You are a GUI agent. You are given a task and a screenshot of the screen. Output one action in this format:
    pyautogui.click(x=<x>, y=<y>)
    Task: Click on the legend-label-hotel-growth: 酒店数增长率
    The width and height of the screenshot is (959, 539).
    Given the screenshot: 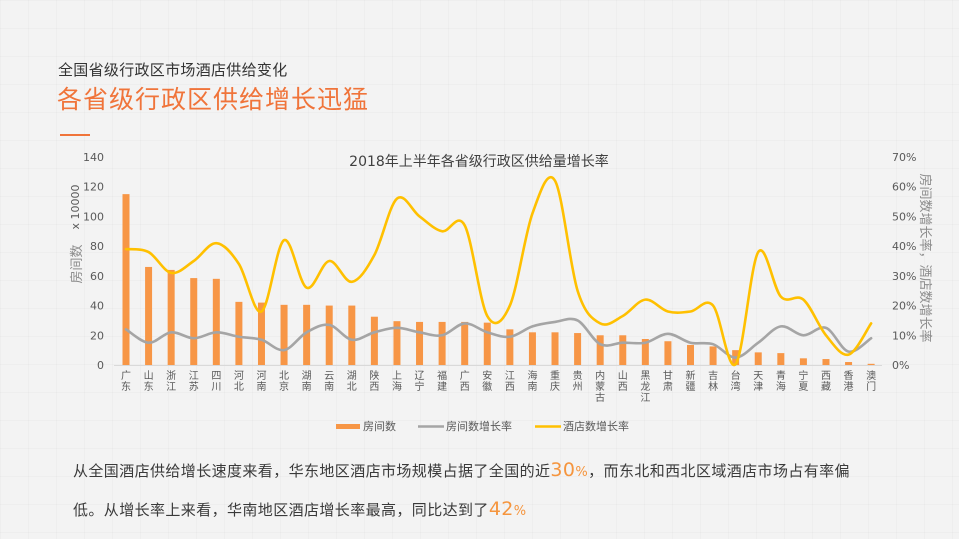 What is the action you would take?
    pyautogui.click(x=596, y=426)
    